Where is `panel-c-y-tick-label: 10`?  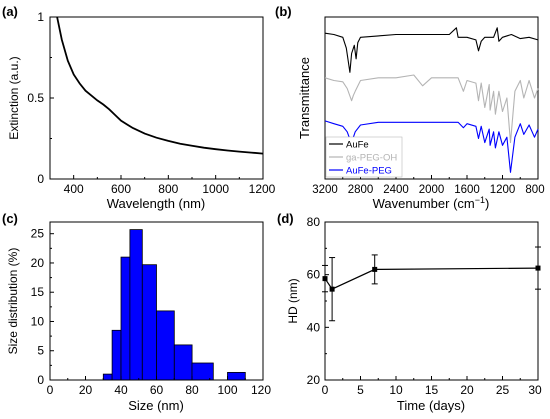 panel-c-y-tick-label: 10 is located at coordinates (38, 321).